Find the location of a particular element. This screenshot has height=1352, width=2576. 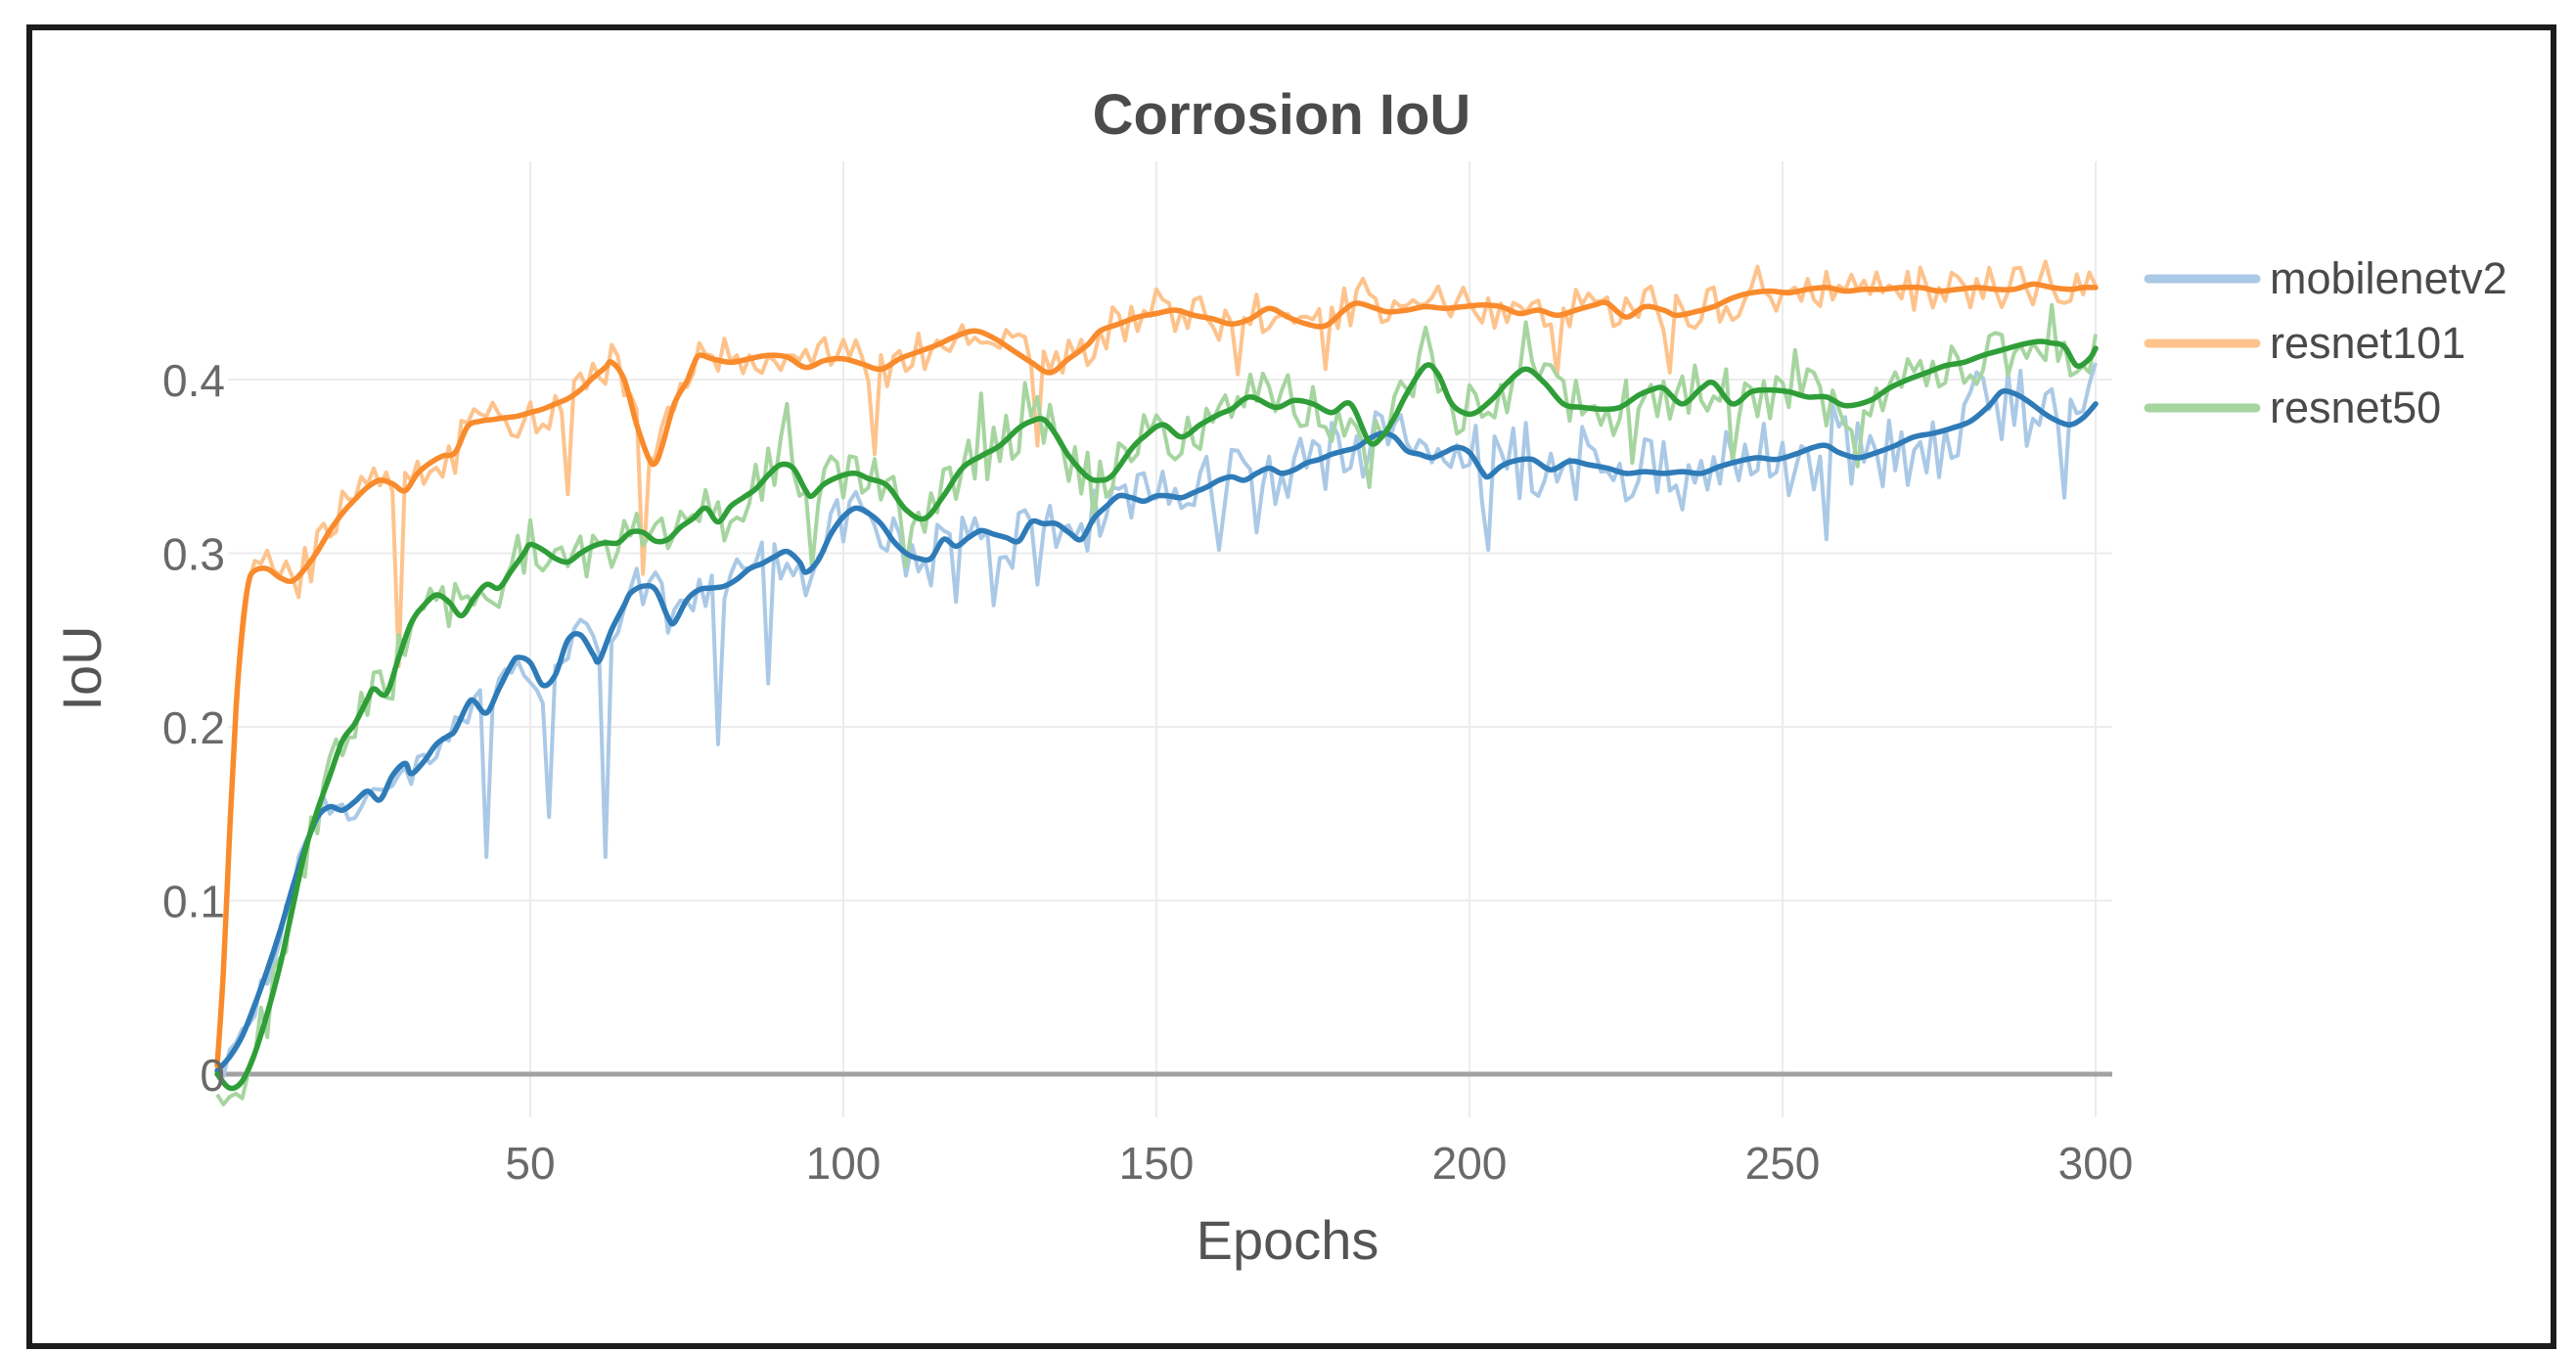

chart-title: Corrosion IoU is located at coordinates (1282, 115).